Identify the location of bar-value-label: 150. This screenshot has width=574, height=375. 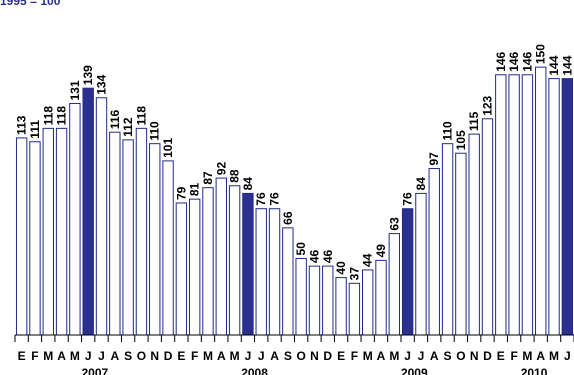
(541, 54).